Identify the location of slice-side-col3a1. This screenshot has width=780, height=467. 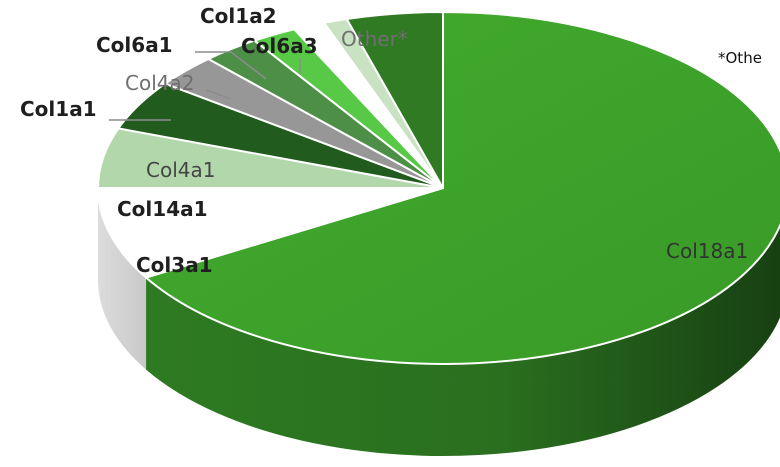
(122, 279).